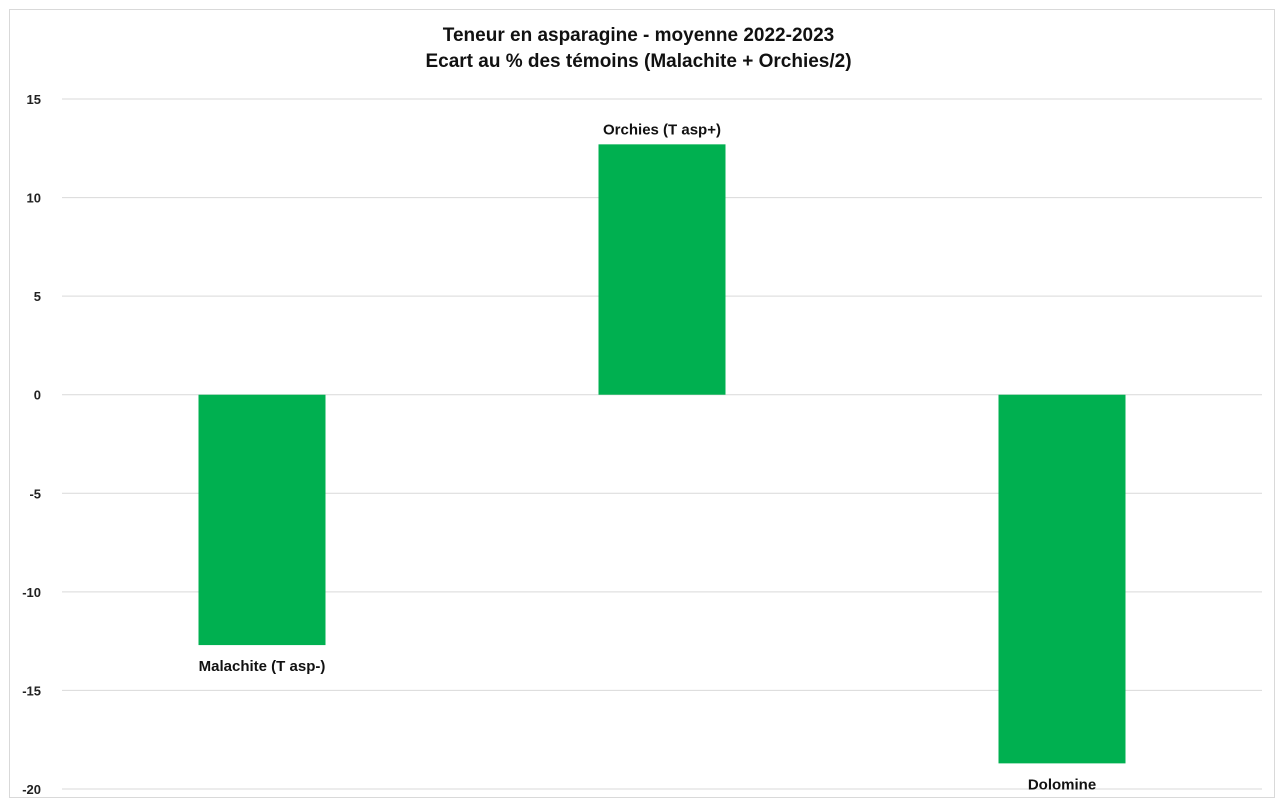 The image size is (1277, 800). What do you see at coordinates (31, 592) in the screenshot?
I see `y-tick-label: -10` at bounding box center [31, 592].